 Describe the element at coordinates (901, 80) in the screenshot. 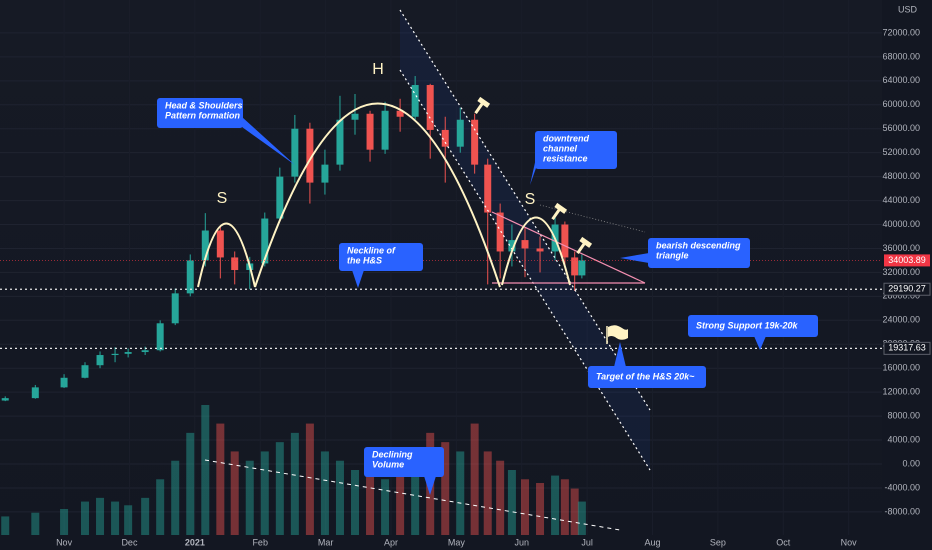

I see `y-tick-label: 64000.00` at that location.